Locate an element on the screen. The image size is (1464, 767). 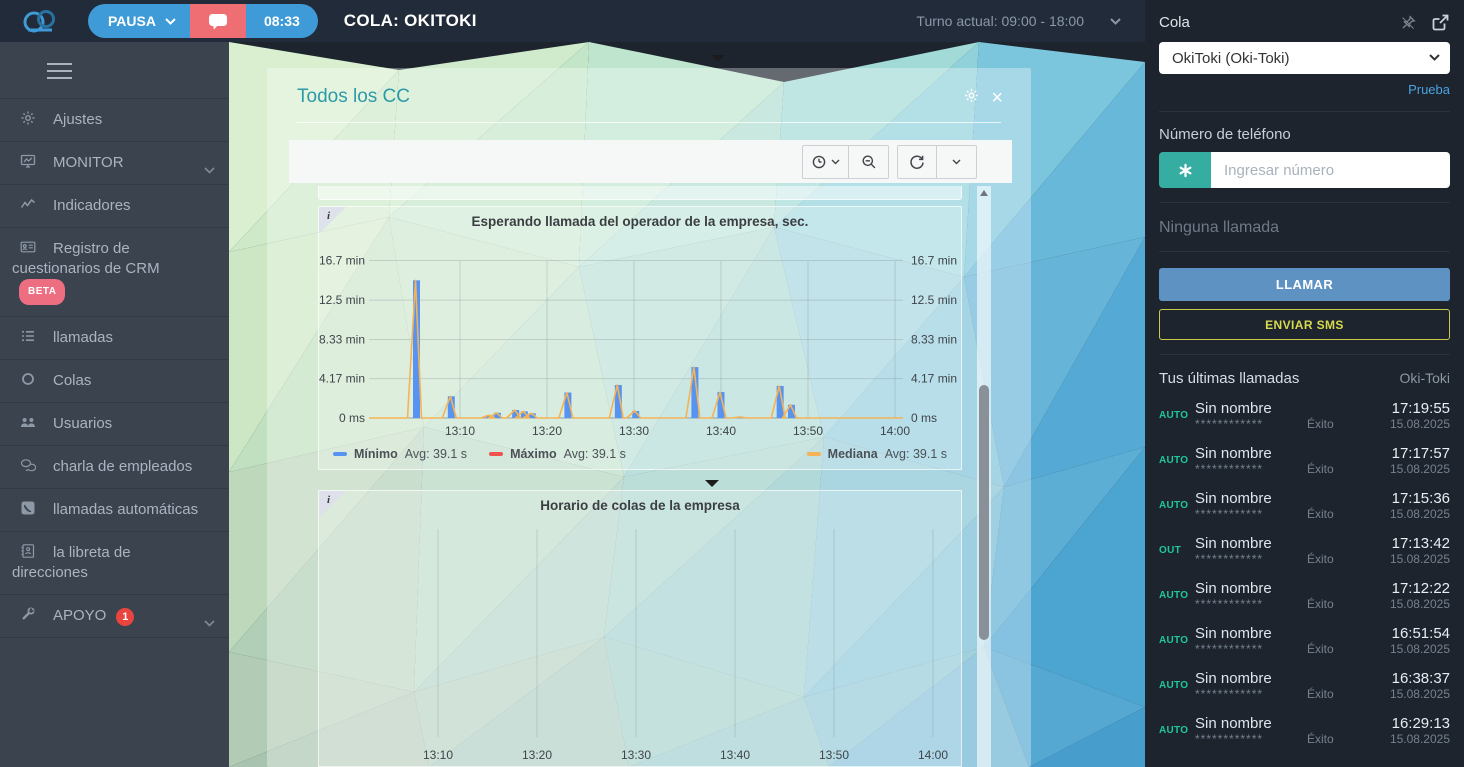
call-time: 17:19:55 is located at coordinates (1420, 408).